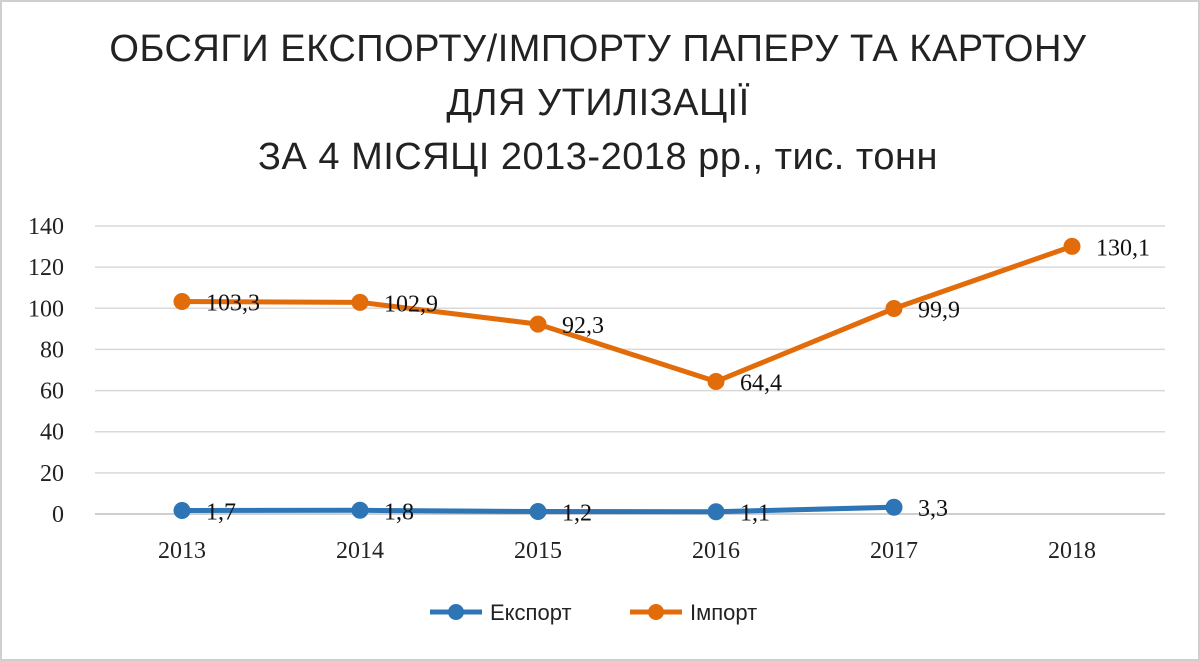  What do you see at coordinates (723, 612) in the screenshot?
I see `legend-label-2: Імпорт` at bounding box center [723, 612].